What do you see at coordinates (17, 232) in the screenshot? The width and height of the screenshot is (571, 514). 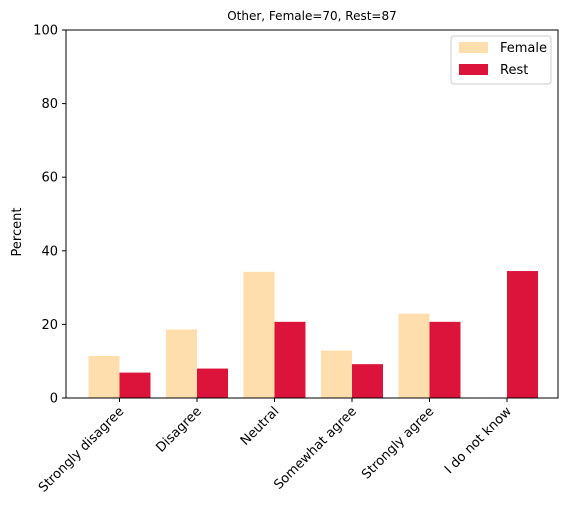 I see `y-axis-label: Percent` at bounding box center [17, 232].